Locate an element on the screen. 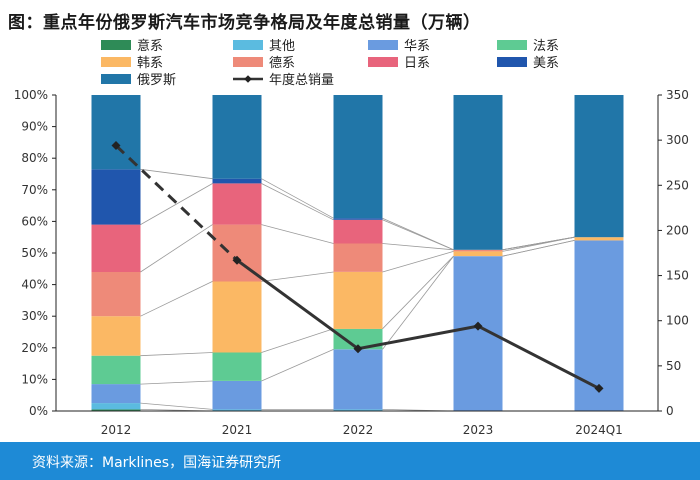  legend-label: 意系 is located at coordinates (150, 46).